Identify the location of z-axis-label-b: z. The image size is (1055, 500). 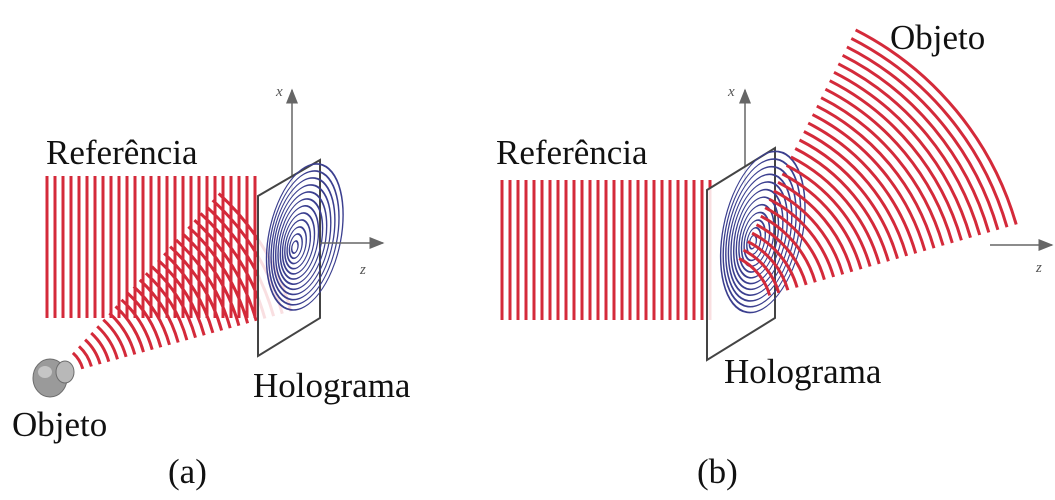
(1039, 268).